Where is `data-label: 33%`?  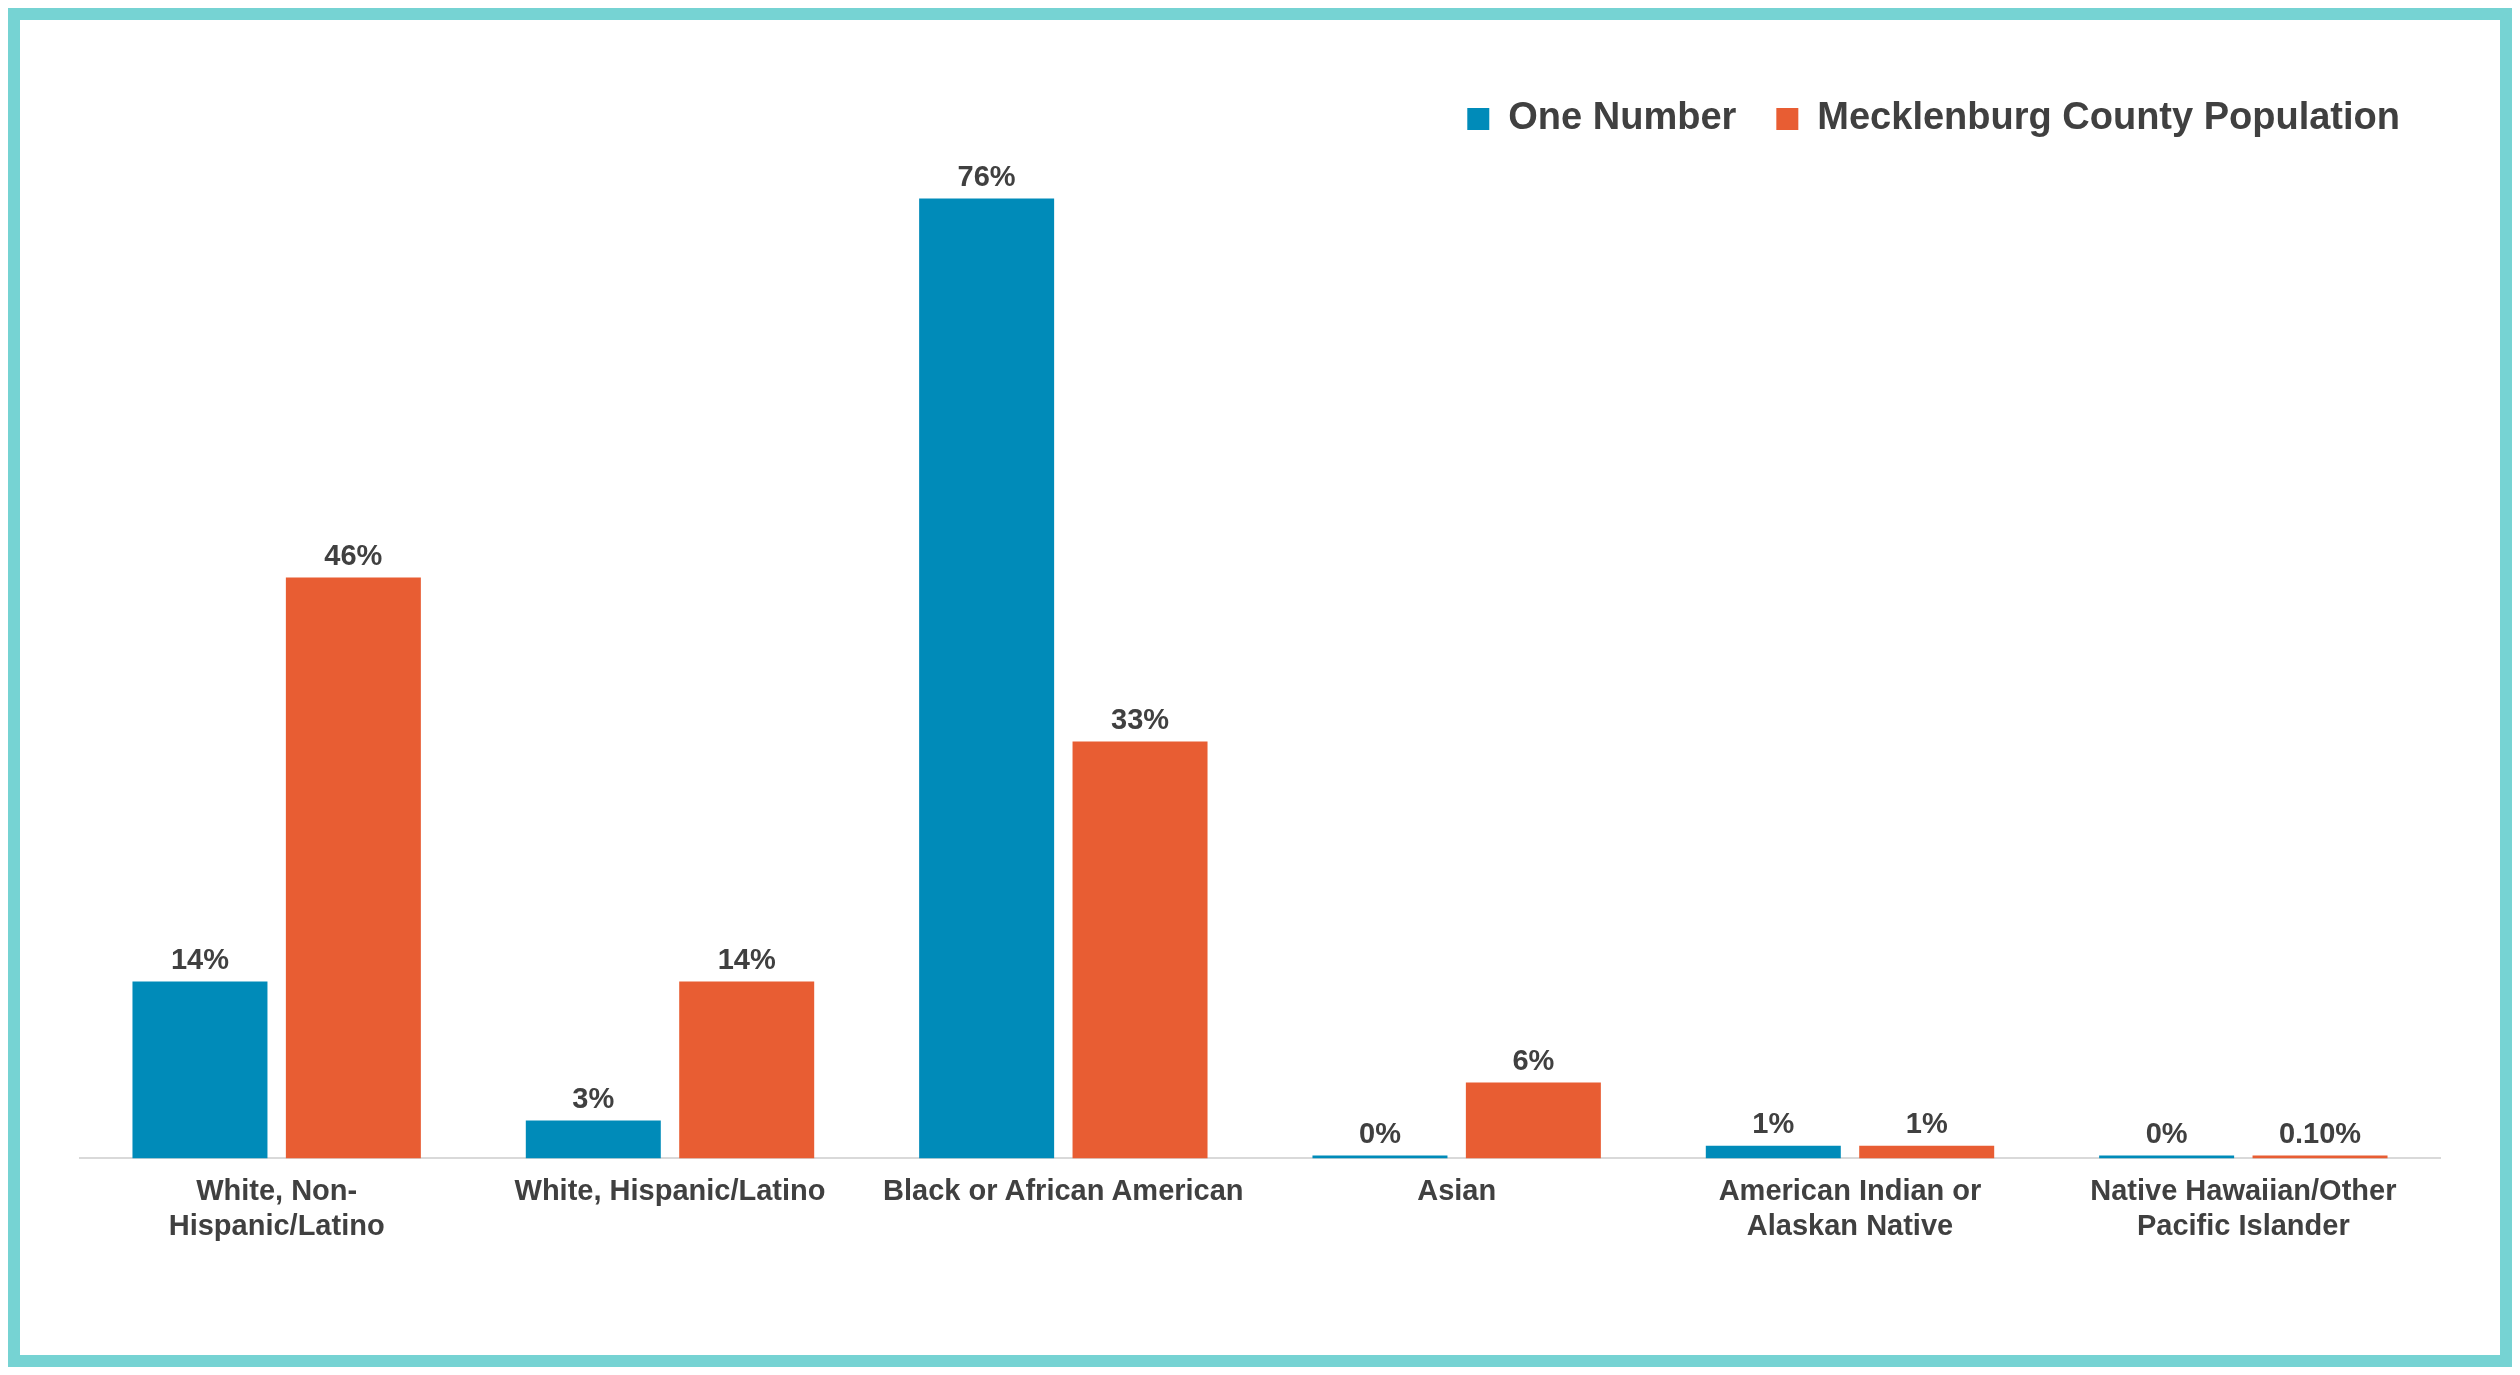
data-label: 33% is located at coordinates (1140, 719).